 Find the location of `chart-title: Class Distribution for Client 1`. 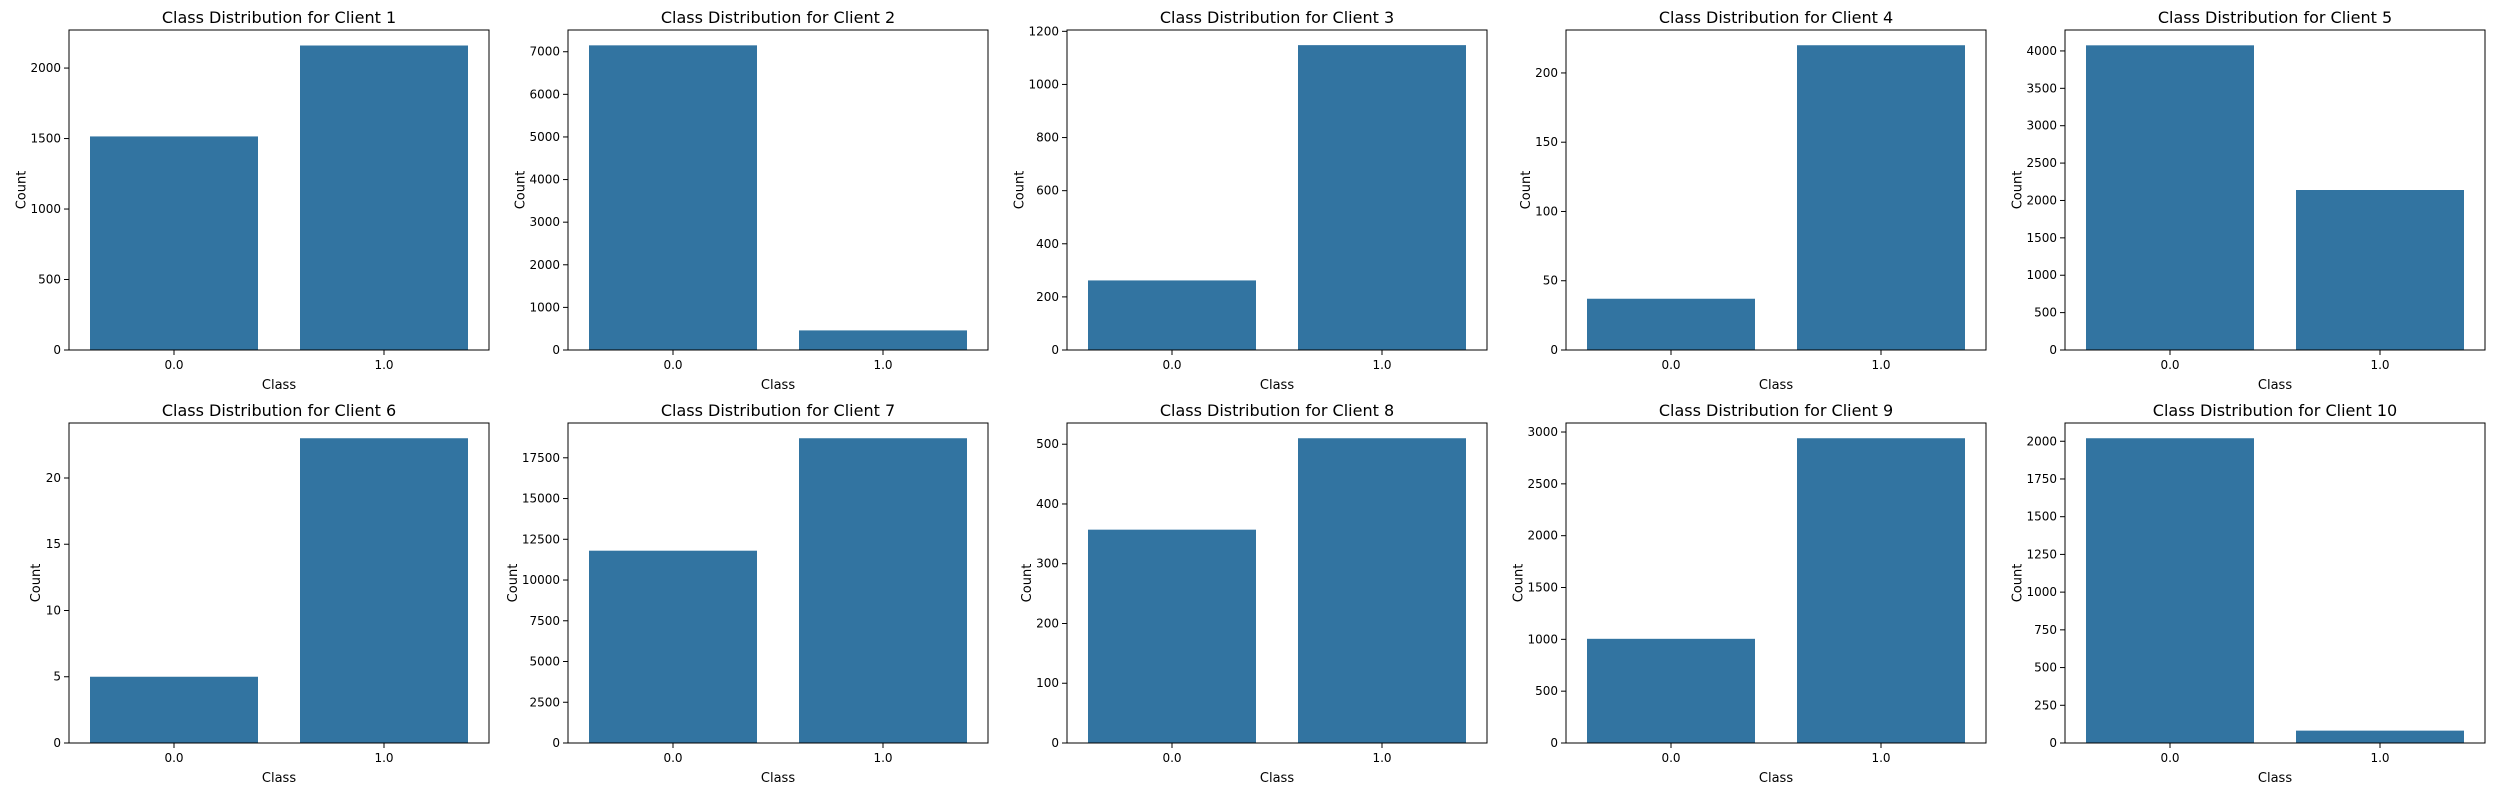

chart-title: Class Distribution for Client 1 is located at coordinates (279, 17).